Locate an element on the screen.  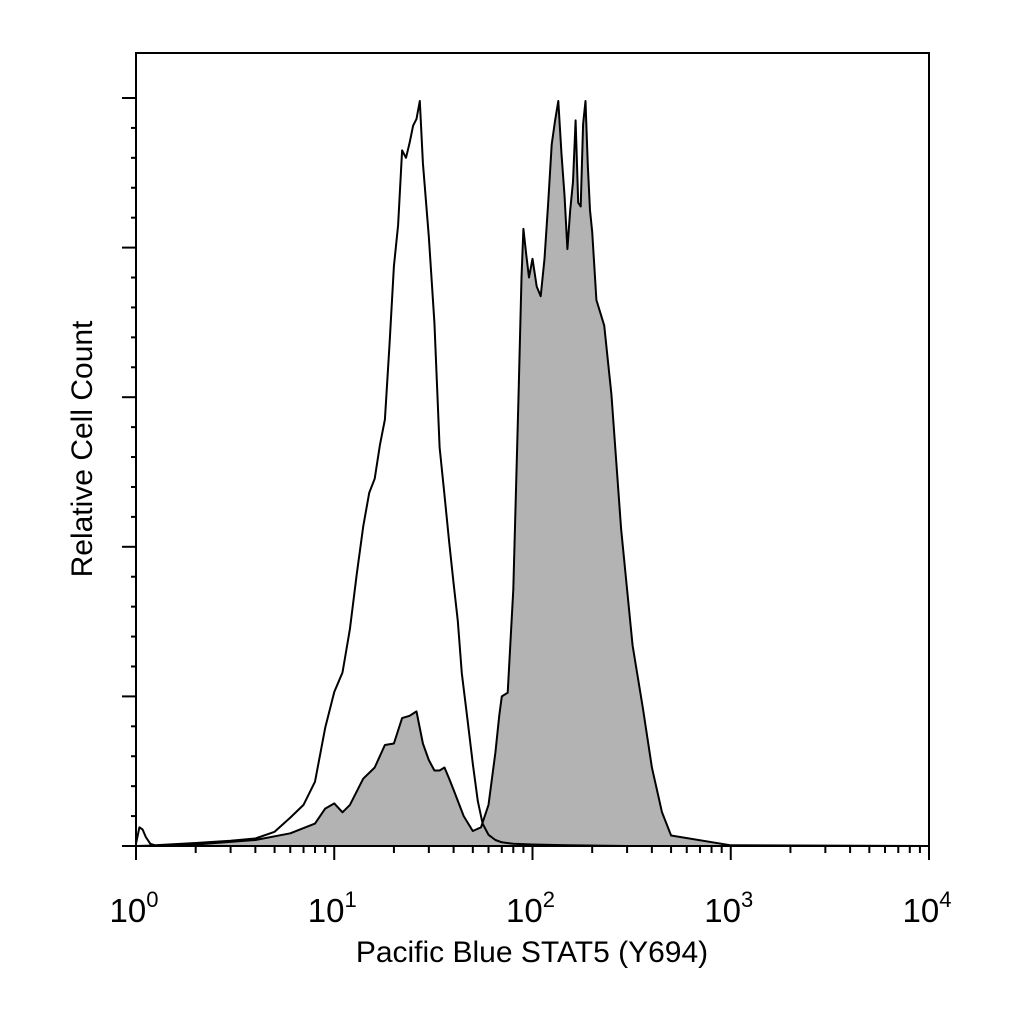
x-tick-label: 10¹ is located at coordinates (332, 908).